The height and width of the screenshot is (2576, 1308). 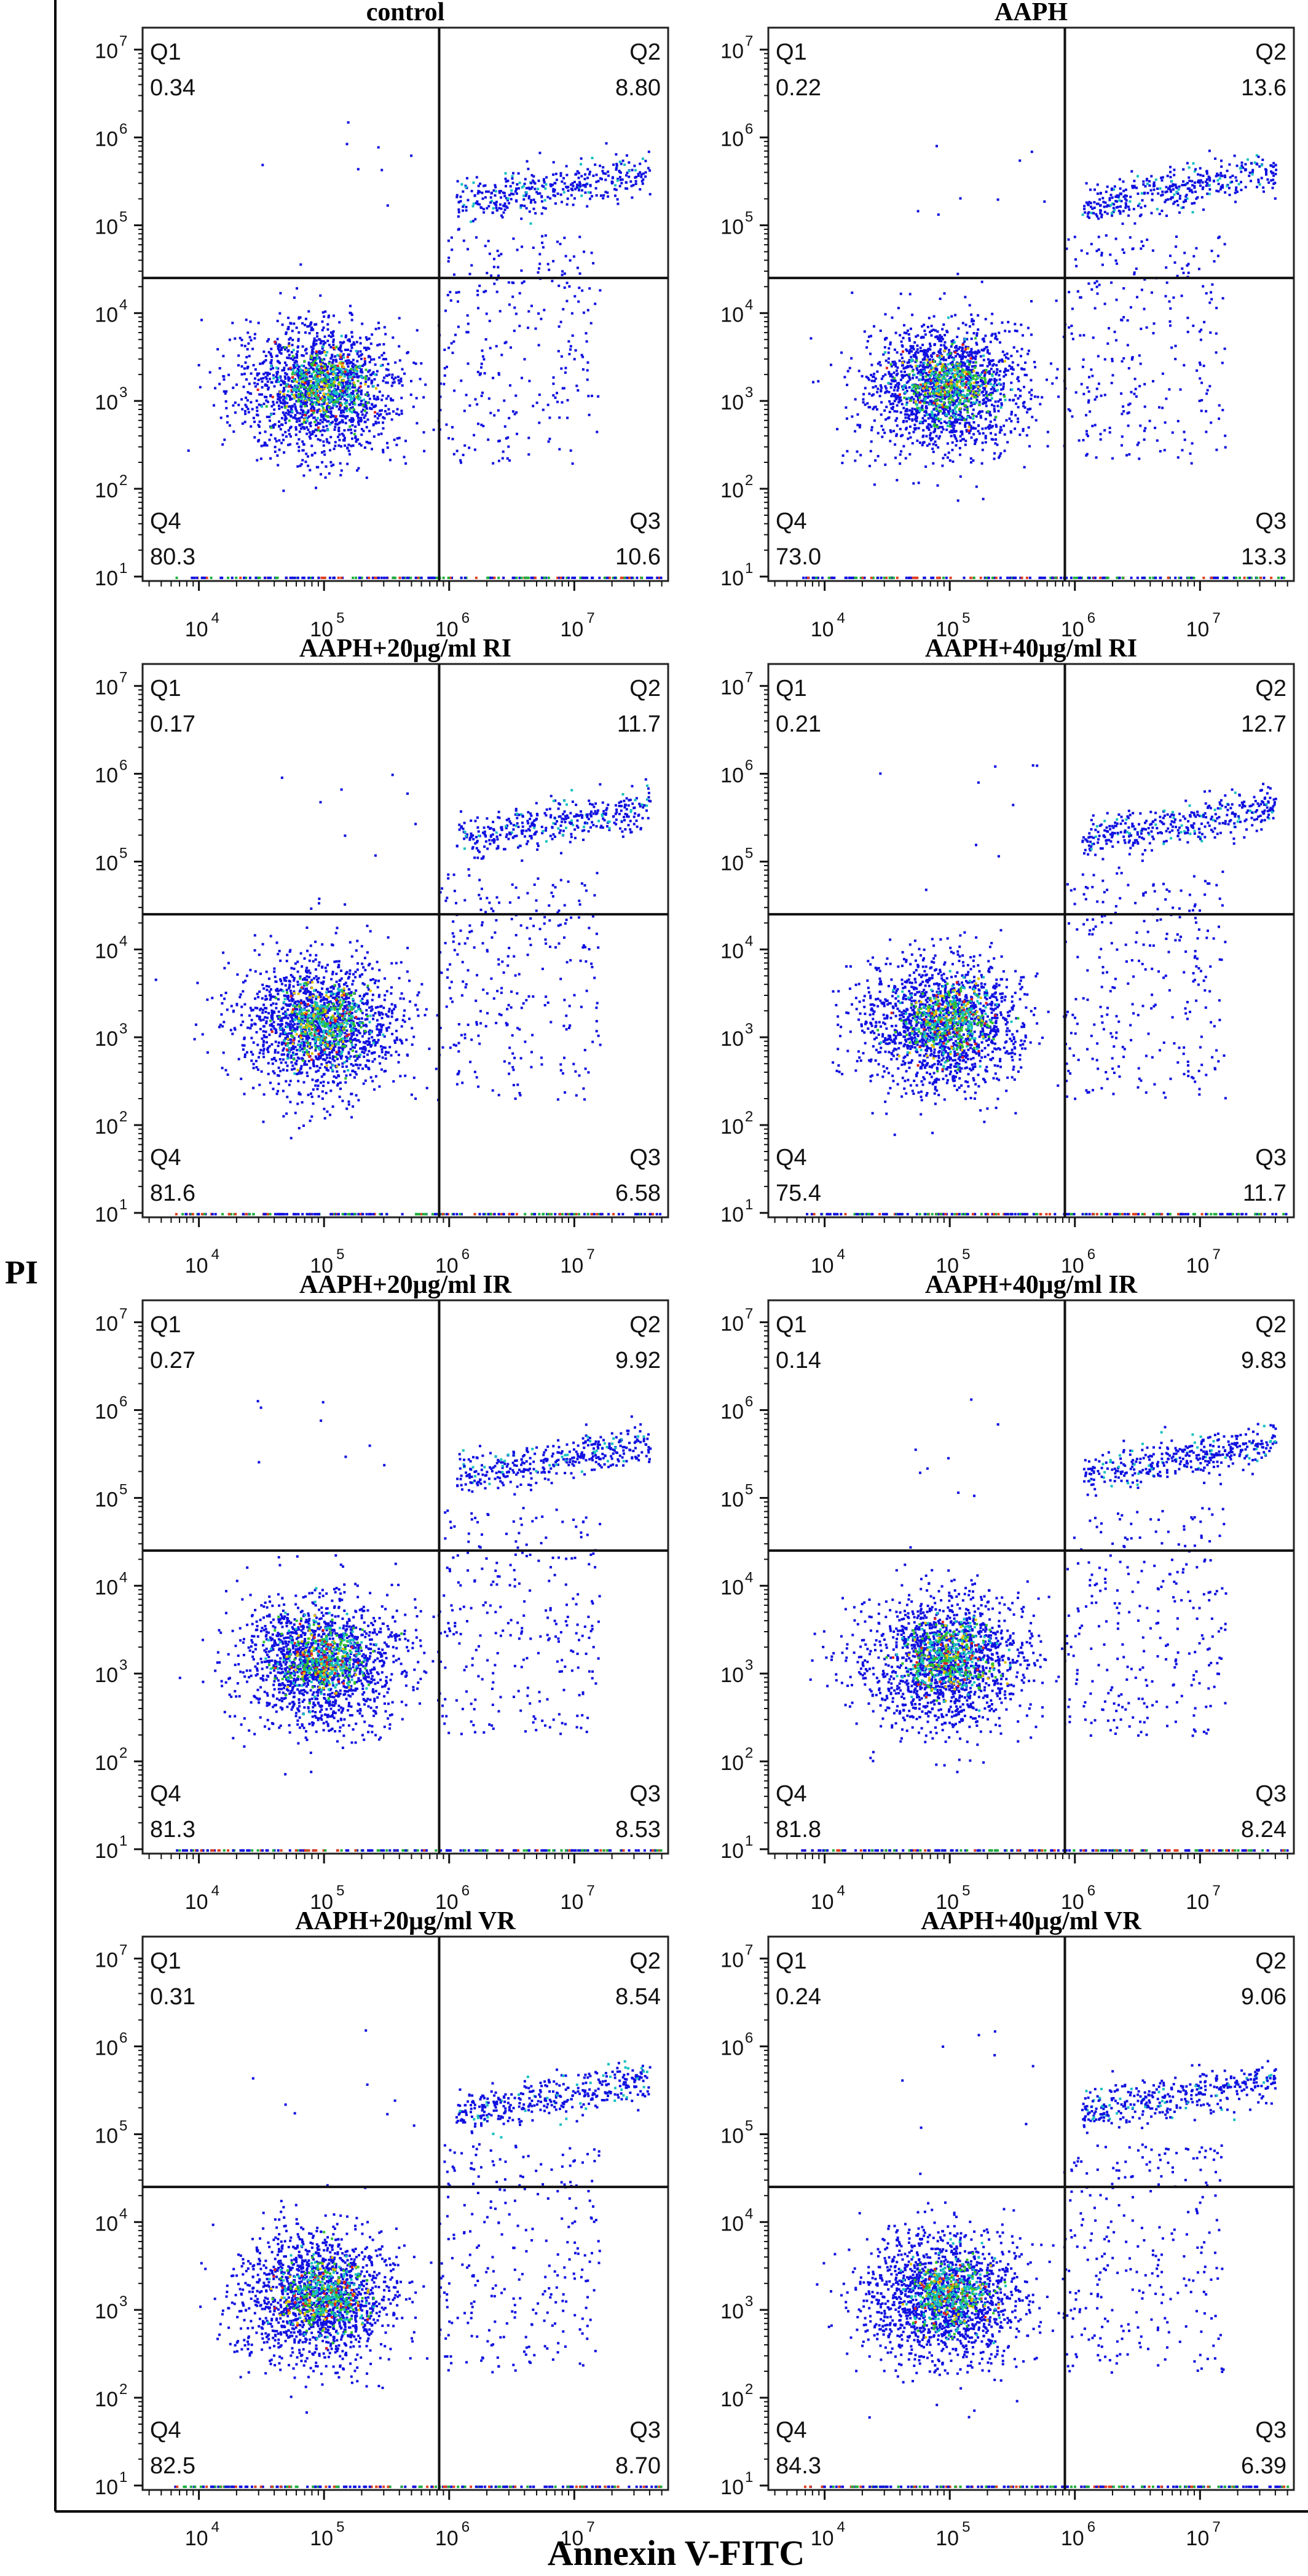 I want to click on panel-title: control, so click(x=405, y=13).